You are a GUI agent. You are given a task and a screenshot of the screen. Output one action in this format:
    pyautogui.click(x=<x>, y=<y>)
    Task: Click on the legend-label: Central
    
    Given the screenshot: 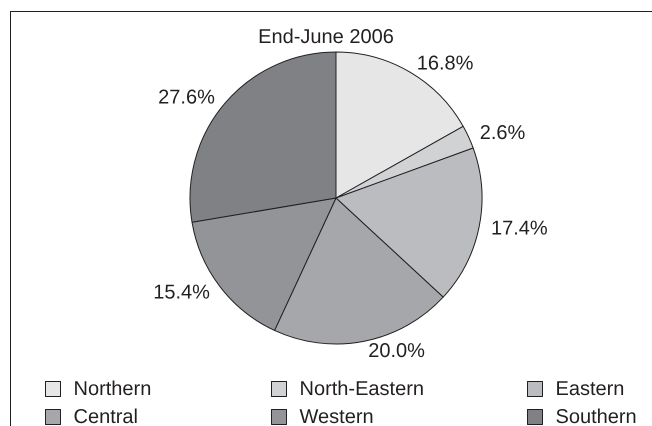 What is the action you would take?
    pyautogui.click(x=106, y=416)
    